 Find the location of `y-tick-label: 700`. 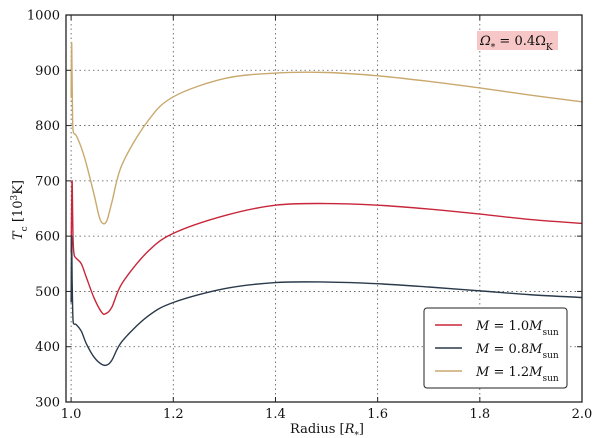

y-tick-label: 700 is located at coordinates (47, 181).